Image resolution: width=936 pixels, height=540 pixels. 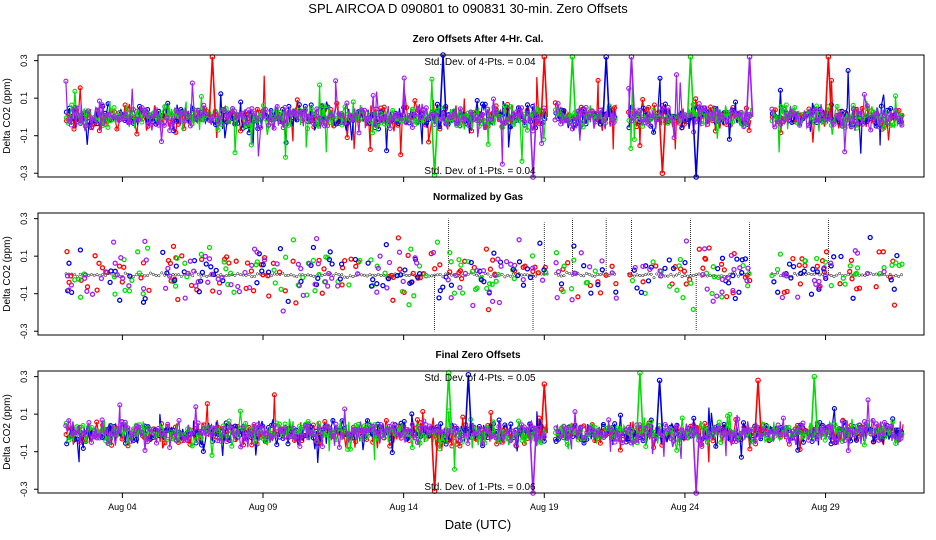 I want to click on outlier-point, so click(x=544, y=384).